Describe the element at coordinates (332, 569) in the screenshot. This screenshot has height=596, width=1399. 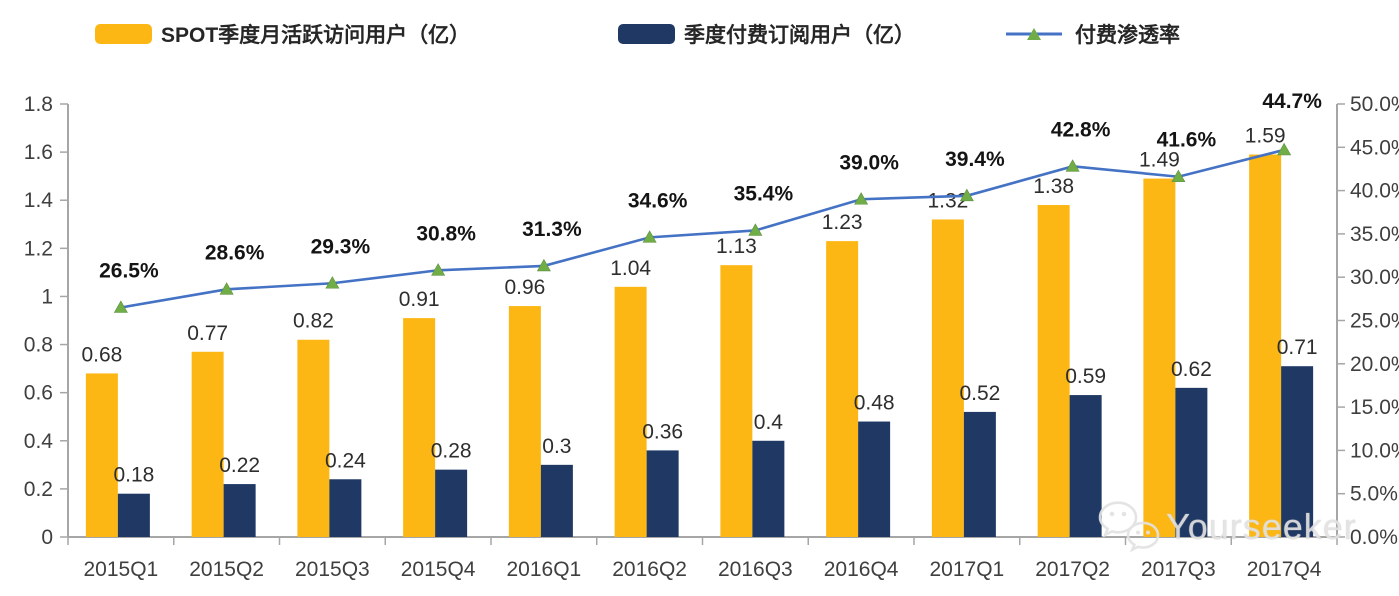
I see `x-axis-category-label: 2015Q3` at that location.